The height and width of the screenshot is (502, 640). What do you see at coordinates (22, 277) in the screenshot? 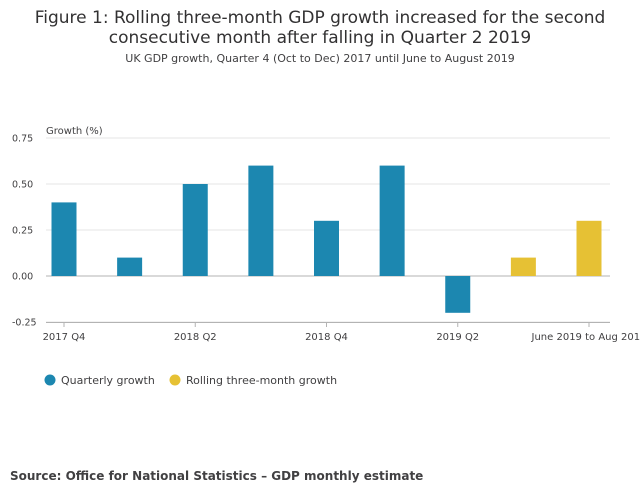
I see `y-tick-label: 0.00` at bounding box center [22, 277].